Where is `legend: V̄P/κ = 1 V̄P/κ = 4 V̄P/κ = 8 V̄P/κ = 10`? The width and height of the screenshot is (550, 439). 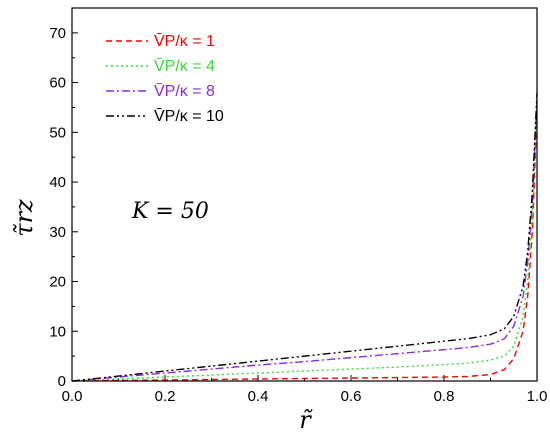
legend: V̄P/κ = 1 V̄P/κ = 4 V̄P/κ = 8 V̄P/κ = 10 is located at coordinates (165, 79).